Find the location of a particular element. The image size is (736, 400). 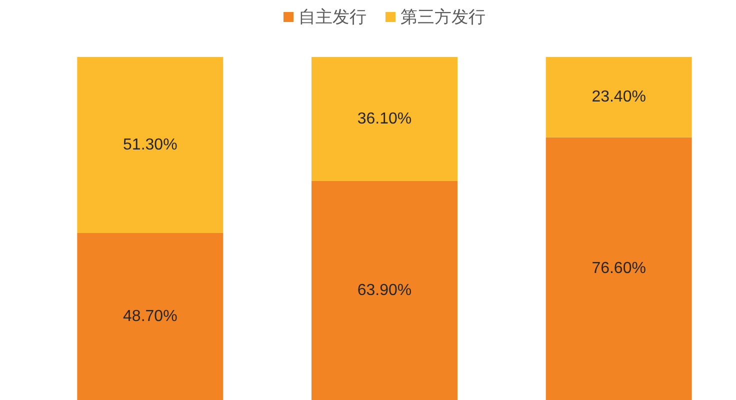

data-label: 23.40% is located at coordinates (619, 97).